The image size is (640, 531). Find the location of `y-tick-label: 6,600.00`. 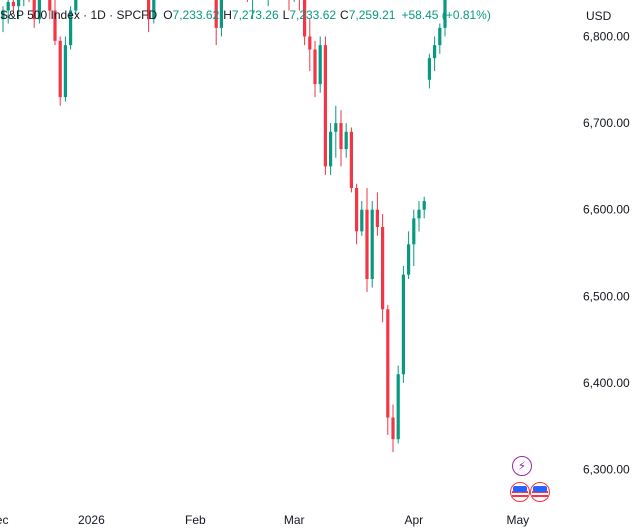

y-tick-label: 6,600.00 is located at coordinates (606, 210).